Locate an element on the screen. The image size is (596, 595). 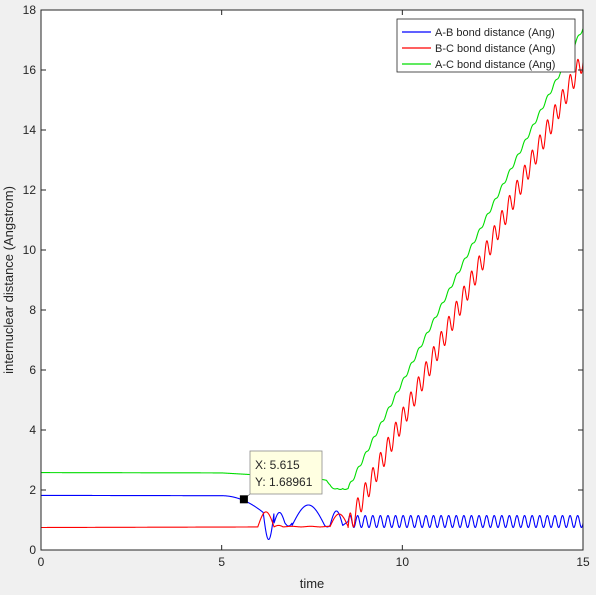
y-tick-label: 12 is located at coordinates (30, 190).